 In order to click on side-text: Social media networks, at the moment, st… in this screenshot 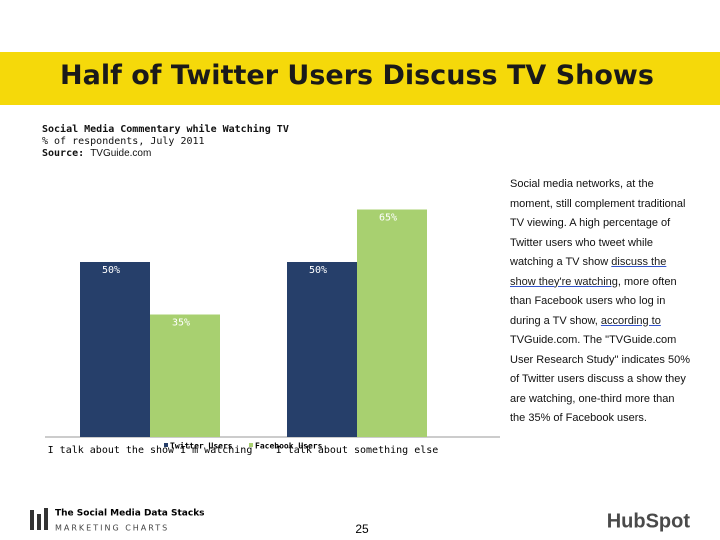, I will do `click(600, 302)`.